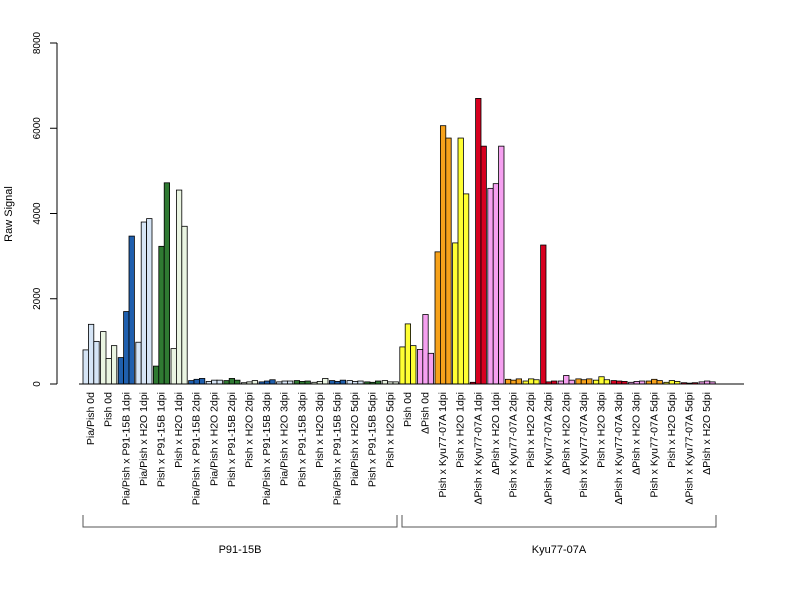 The height and width of the screenshot is (600, 800). I want to click on x-category-label: Pia/Pish x P91-15B 2dpi, so click(197, 448).